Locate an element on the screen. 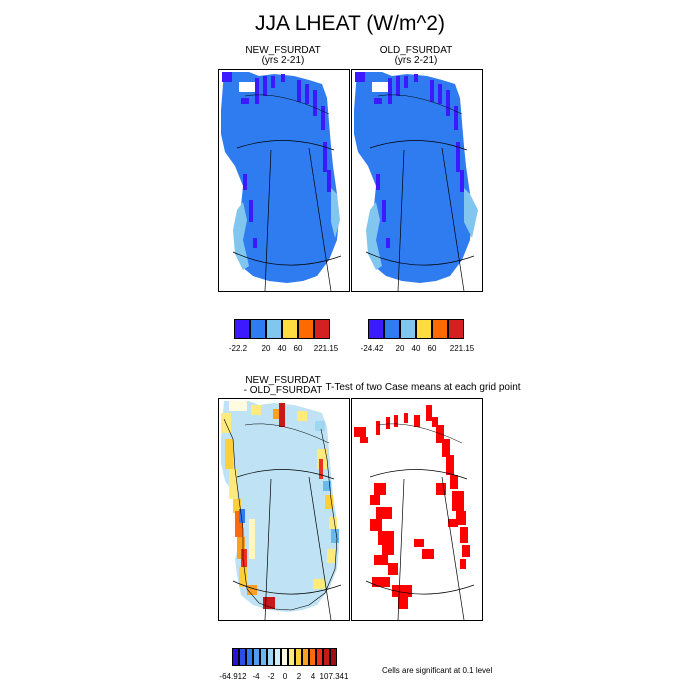  diff-colorbar is located at coordinates (284, 657).